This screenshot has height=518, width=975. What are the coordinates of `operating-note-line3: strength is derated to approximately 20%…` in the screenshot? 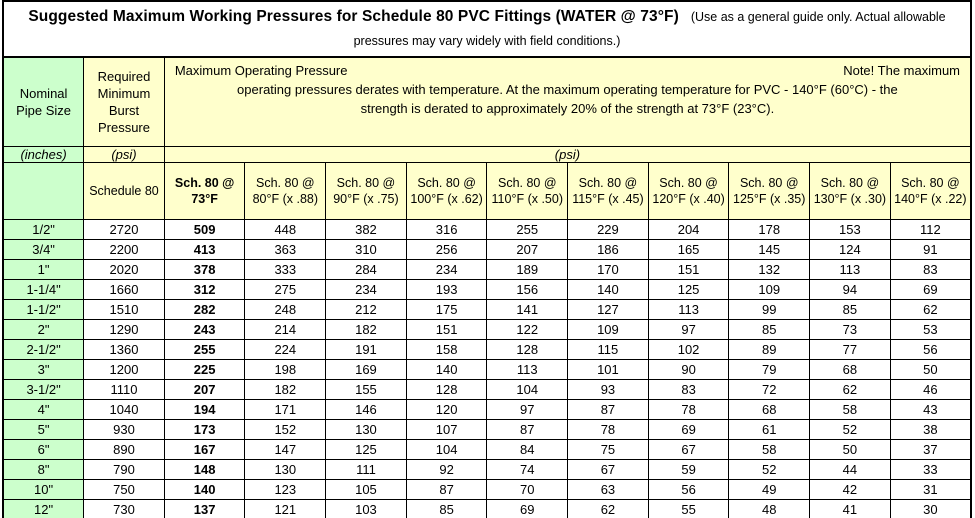 It's located at (567, 108).